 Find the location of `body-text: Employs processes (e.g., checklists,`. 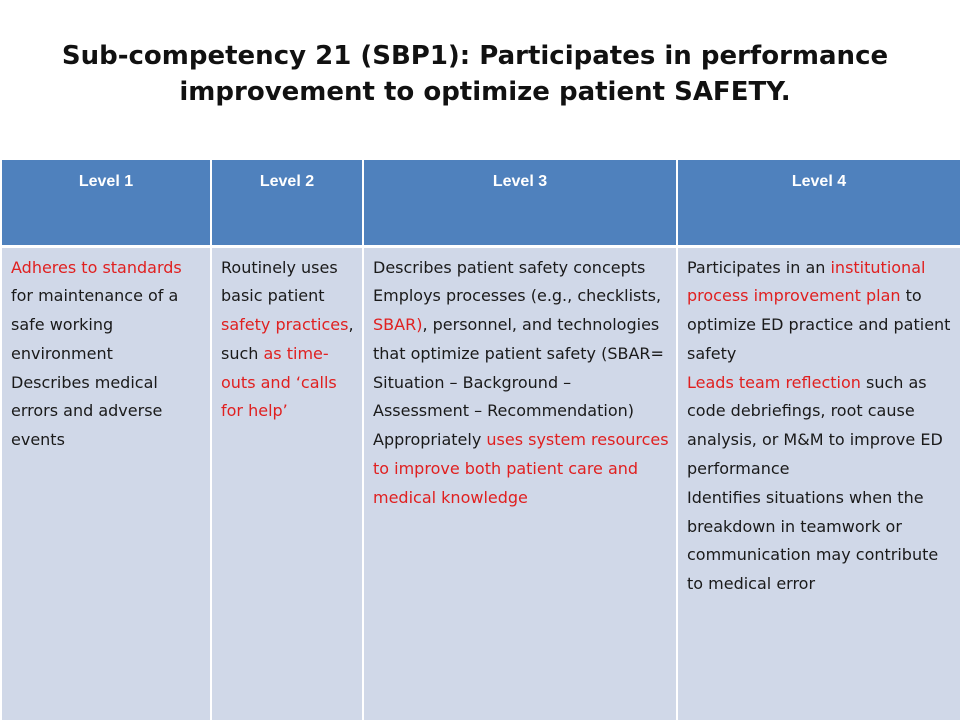

body-text: Employs processes (e.g., checklists, is located at coordinates (517, 296).